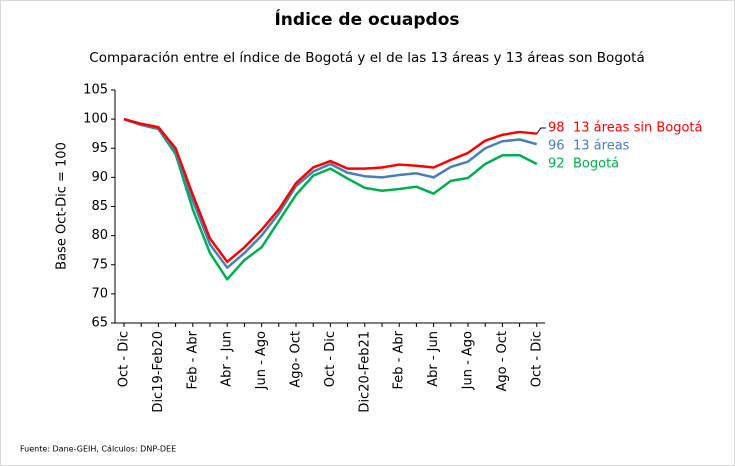 The width and height of the screenshot is (735, 466). What do you see at coordinates (296, 359) in the screenshot?
I see `x-tick-label: Ago- Oct` at bounding box center [296, 359].